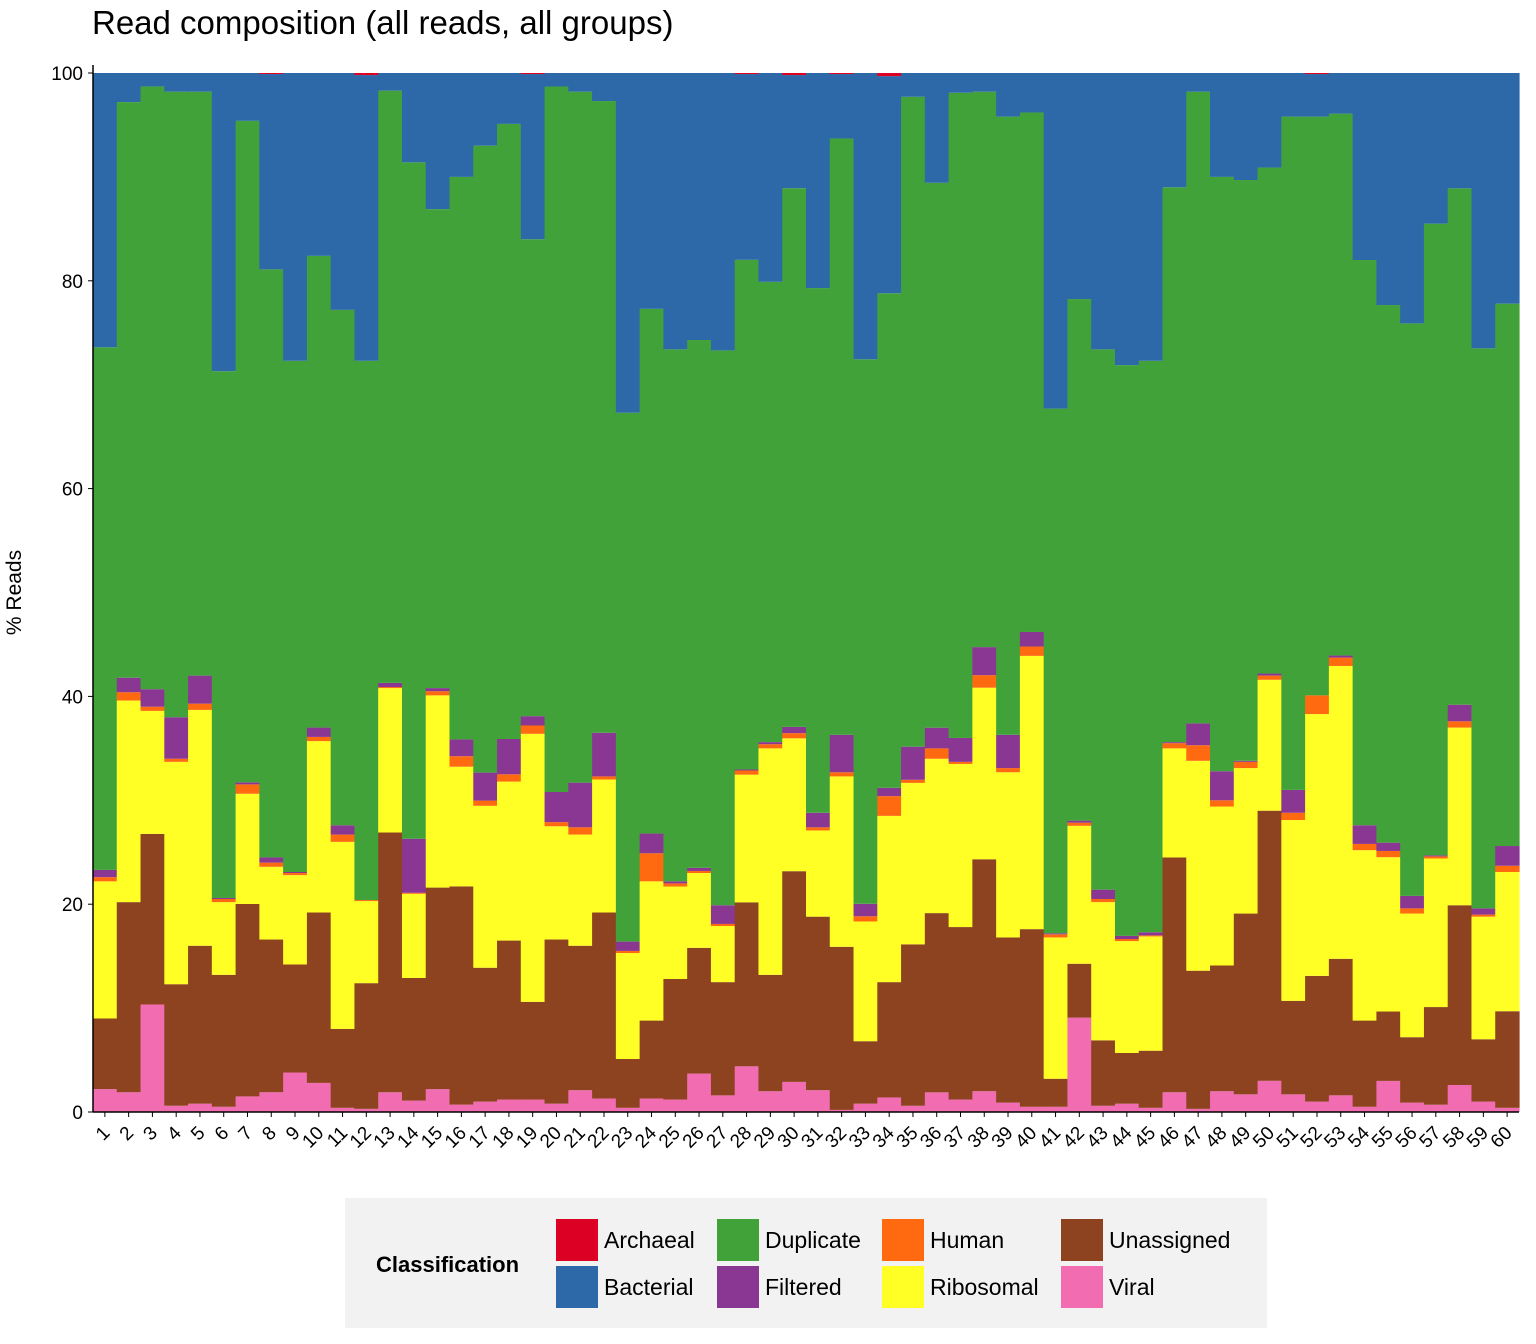 The width and height of the screenshot is (1536, 1344). I want to click on legend-label-unassigned: Unassigned, so click(1170, 1239).